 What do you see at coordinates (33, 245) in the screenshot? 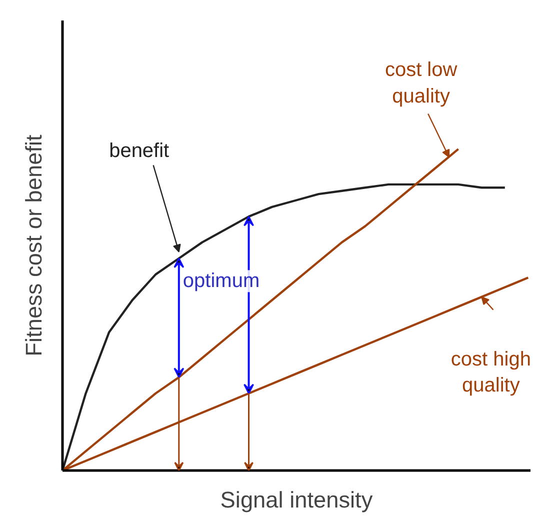
I see `y-axis-title: Fitness cost or benefit` at bounding box center [33, 245].